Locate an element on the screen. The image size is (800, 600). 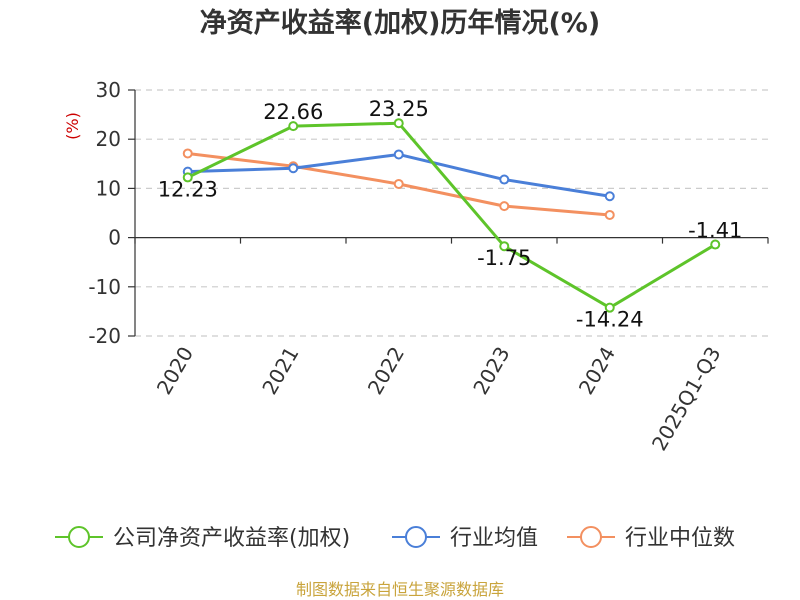
legend-item: 公司净资产收益率(加权) is located at coordinates (202, 538).